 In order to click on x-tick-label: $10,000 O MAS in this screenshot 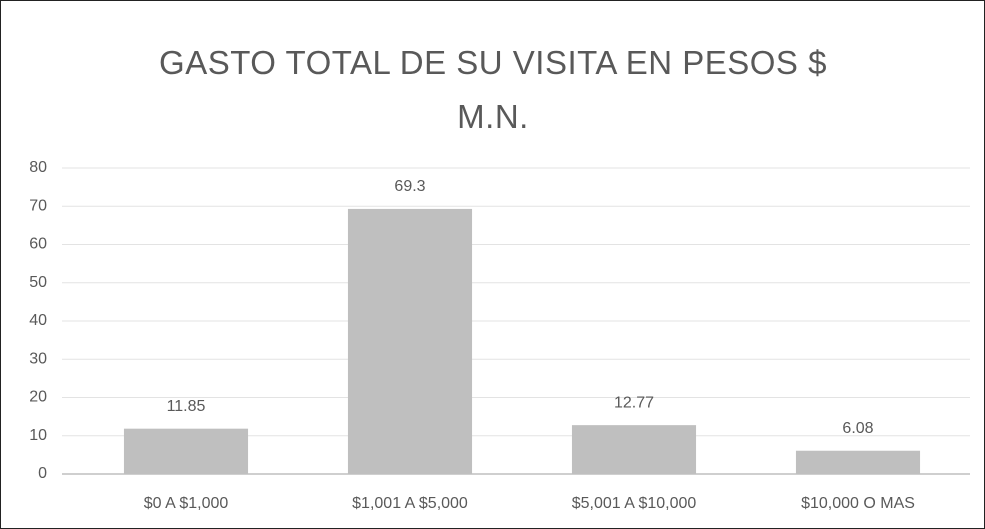, I will do `click(858, 503)`.